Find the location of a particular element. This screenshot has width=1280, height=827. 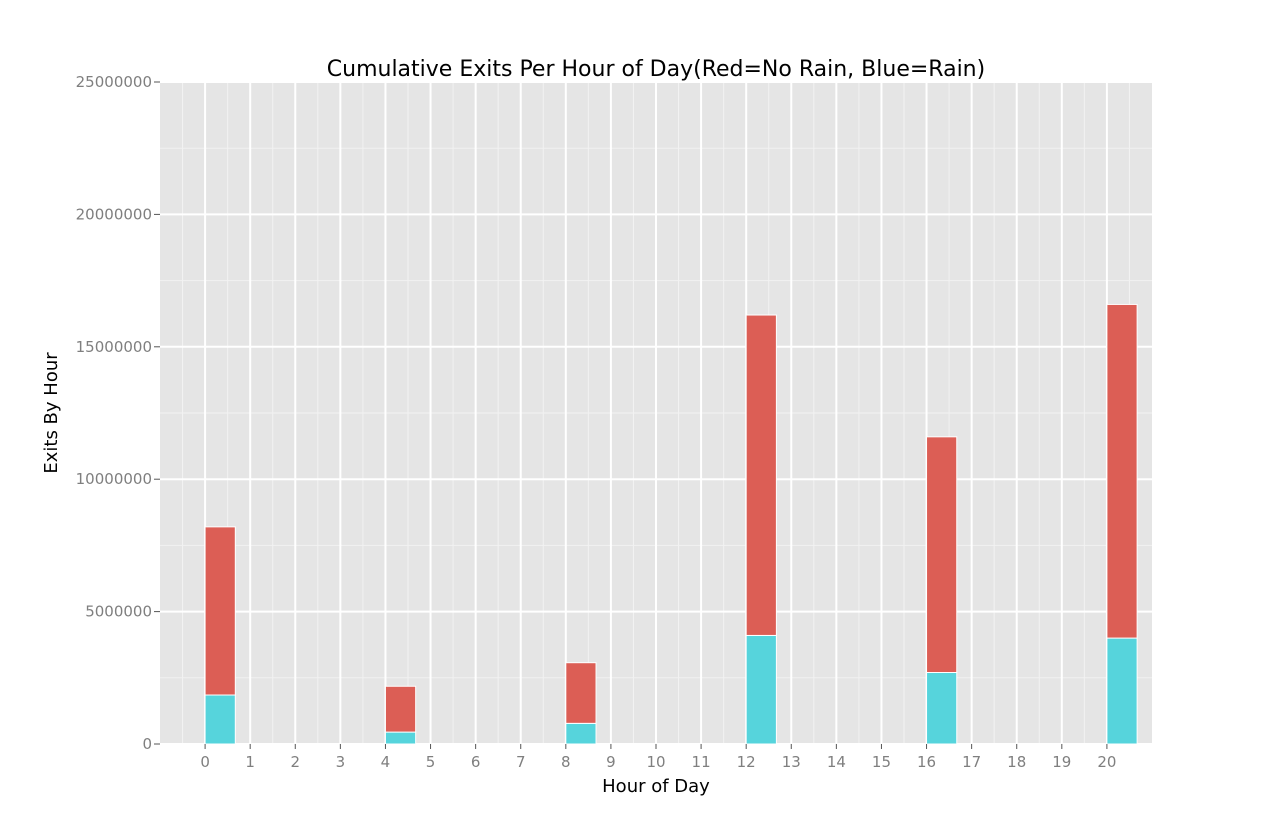

x-tick-label: 16 is located at coordinates (926, 762).